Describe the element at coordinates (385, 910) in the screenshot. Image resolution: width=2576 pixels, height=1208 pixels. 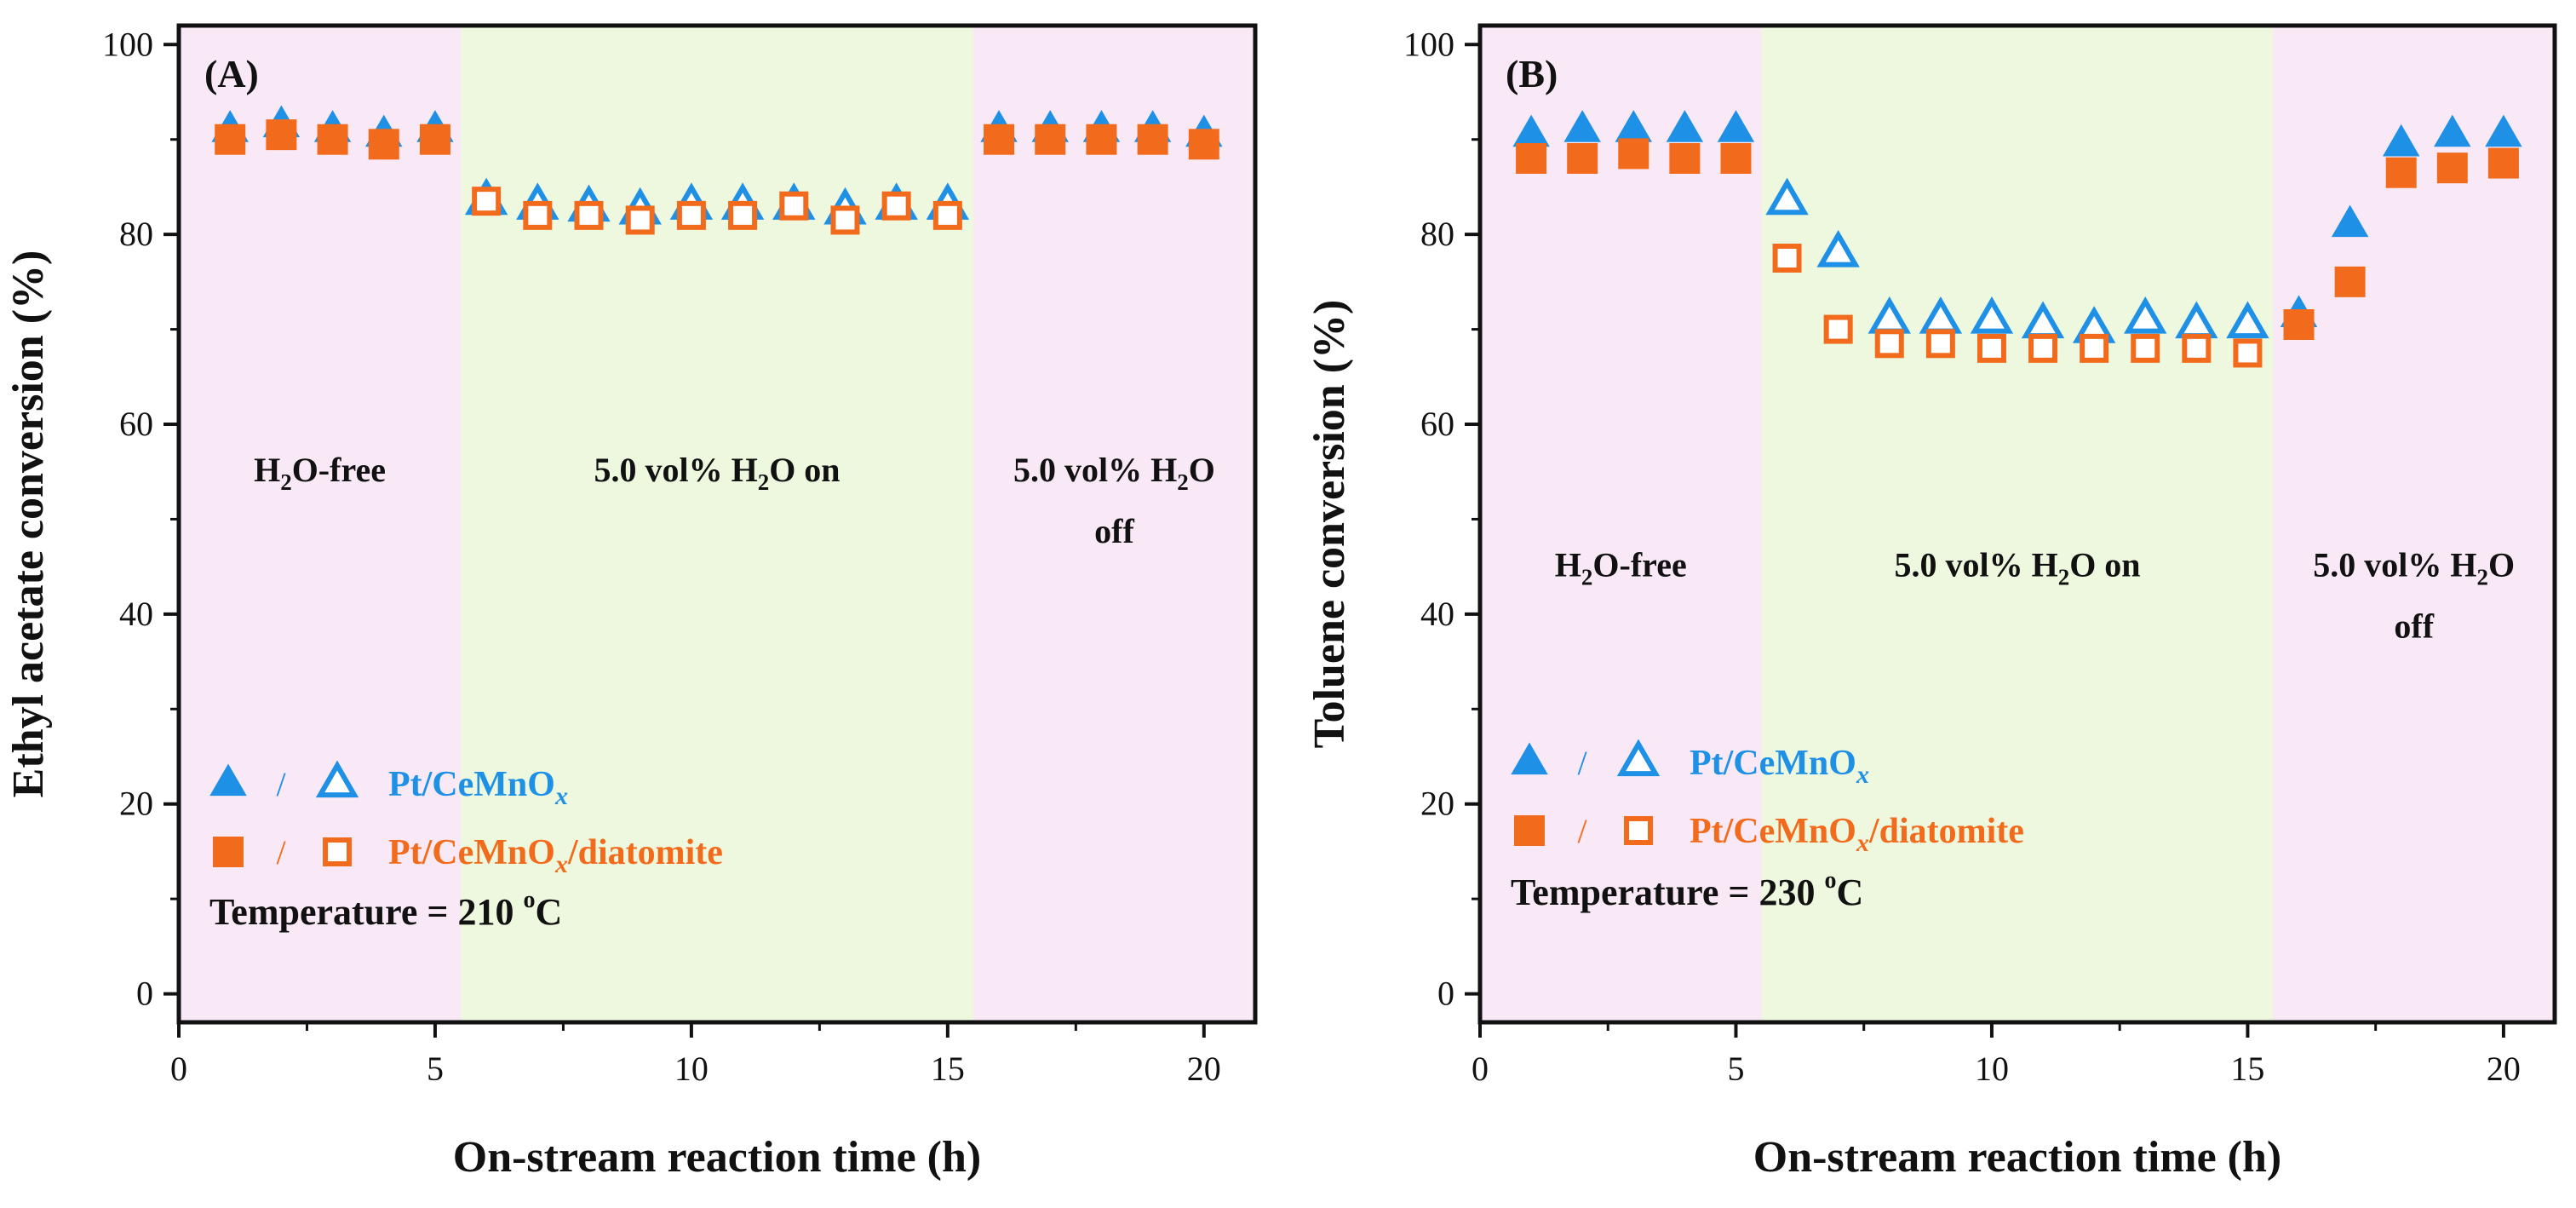
I see `temperature-label: Temperature = 210 oC` at that location.